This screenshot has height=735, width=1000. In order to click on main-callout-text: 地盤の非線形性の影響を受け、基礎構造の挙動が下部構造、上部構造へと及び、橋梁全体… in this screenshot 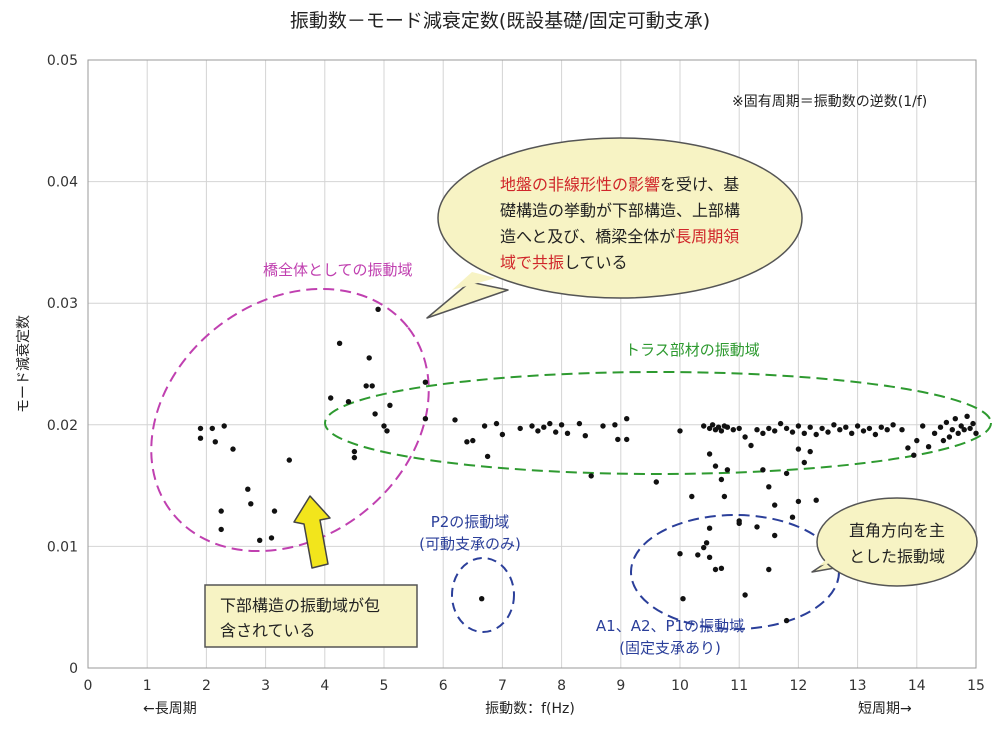, I will do `click(620, 223)`.